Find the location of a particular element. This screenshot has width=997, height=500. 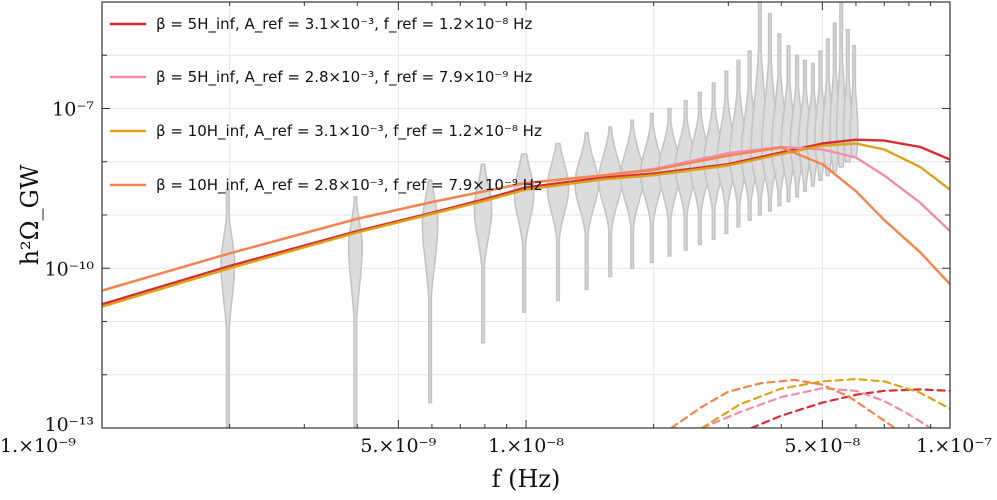

series-line-6-dashed is located at coordinates (825, 403).